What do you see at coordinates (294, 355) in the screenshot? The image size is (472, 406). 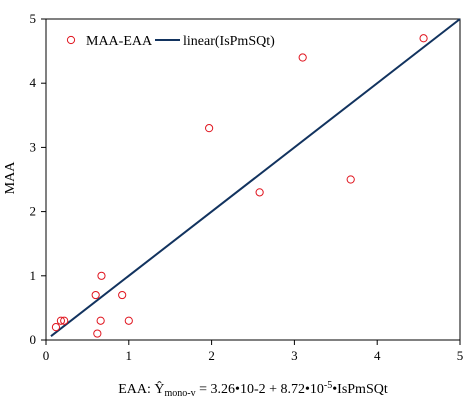 I see `x-tick-label: 3` at bounding box center [294, 355].